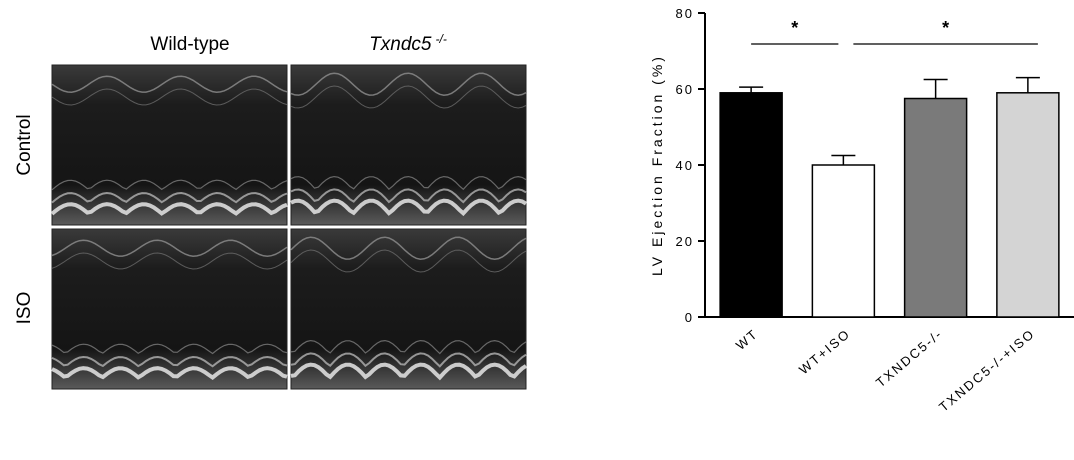 The image size is (1074, 460). What do you see at coordinates (685, 13) in the screenshot?
I see `y-tick-label: 80` at bounding box center [685, 13].